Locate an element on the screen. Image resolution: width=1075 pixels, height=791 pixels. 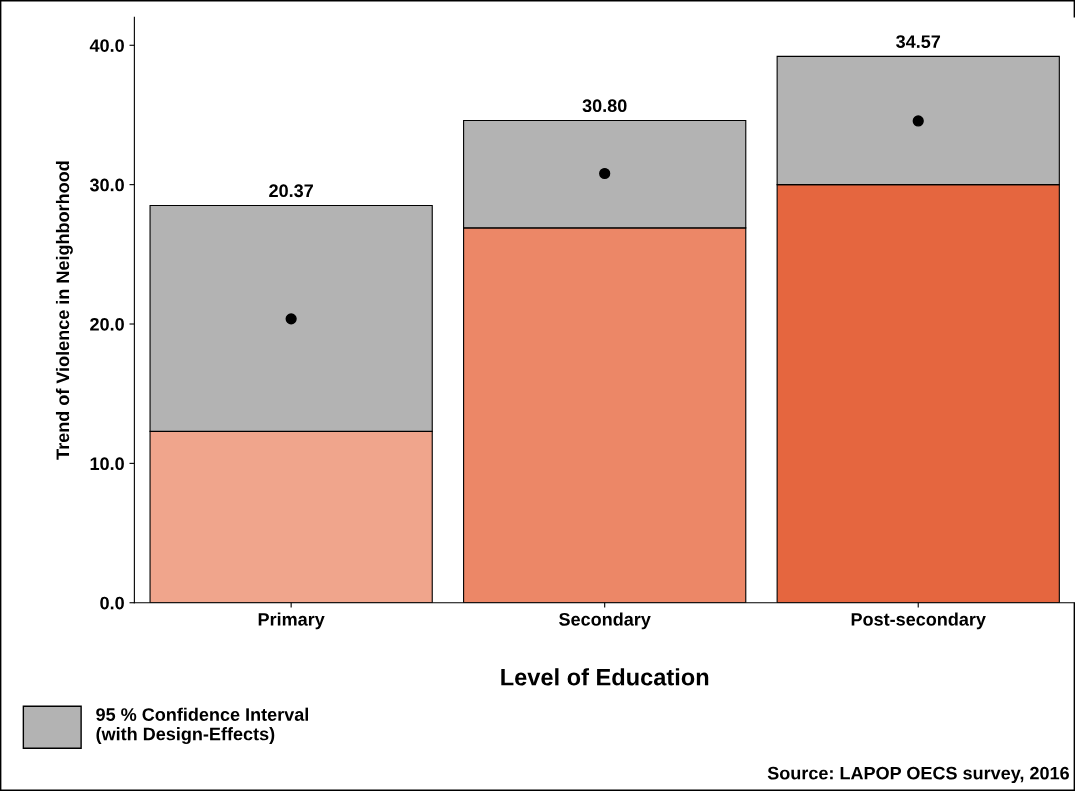
y-tick-label: 10.0 is located at coordinates (107, 464).